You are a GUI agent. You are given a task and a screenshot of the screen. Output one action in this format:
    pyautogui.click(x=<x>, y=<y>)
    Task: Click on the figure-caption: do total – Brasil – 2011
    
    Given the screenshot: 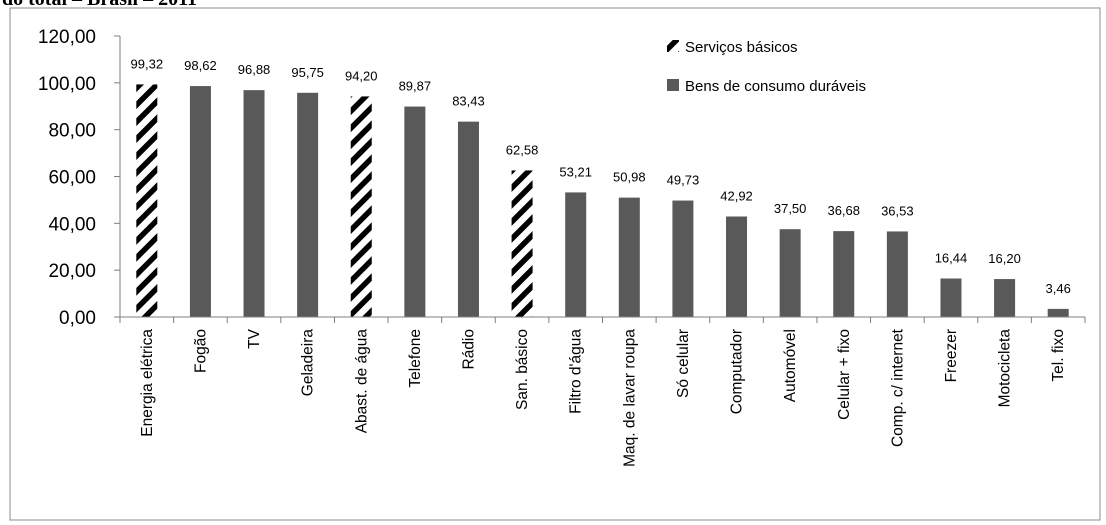 What is the action you would take?
    pyautogui.click(x=99, y=5)
    